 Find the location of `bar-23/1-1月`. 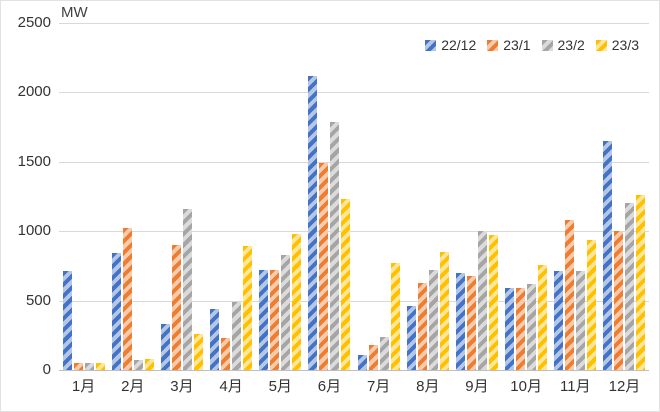

bar-23/1-1月 is located at coordinates (78, 366).